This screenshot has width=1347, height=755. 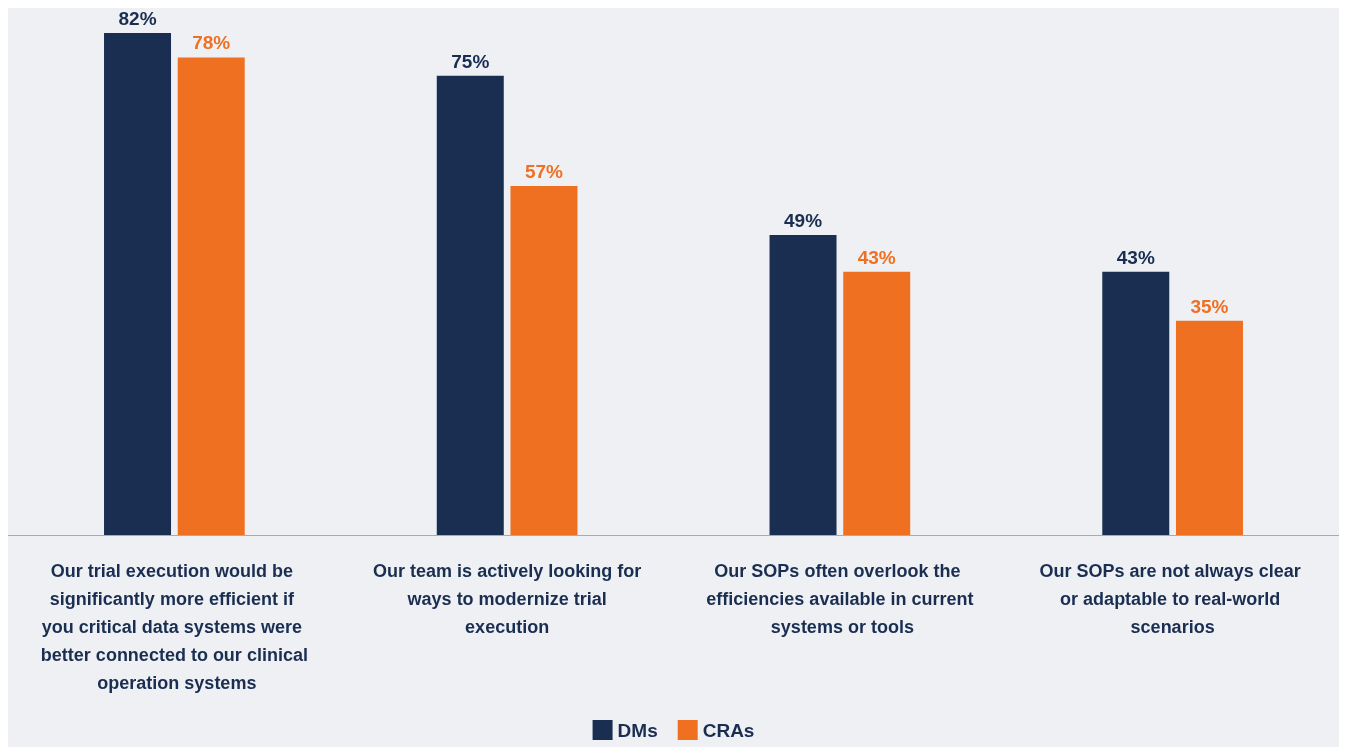 What do you see at coordinates (637, 730) in the screenshot?
I see `legend-label: DMs` at bounding box center [637, 730].